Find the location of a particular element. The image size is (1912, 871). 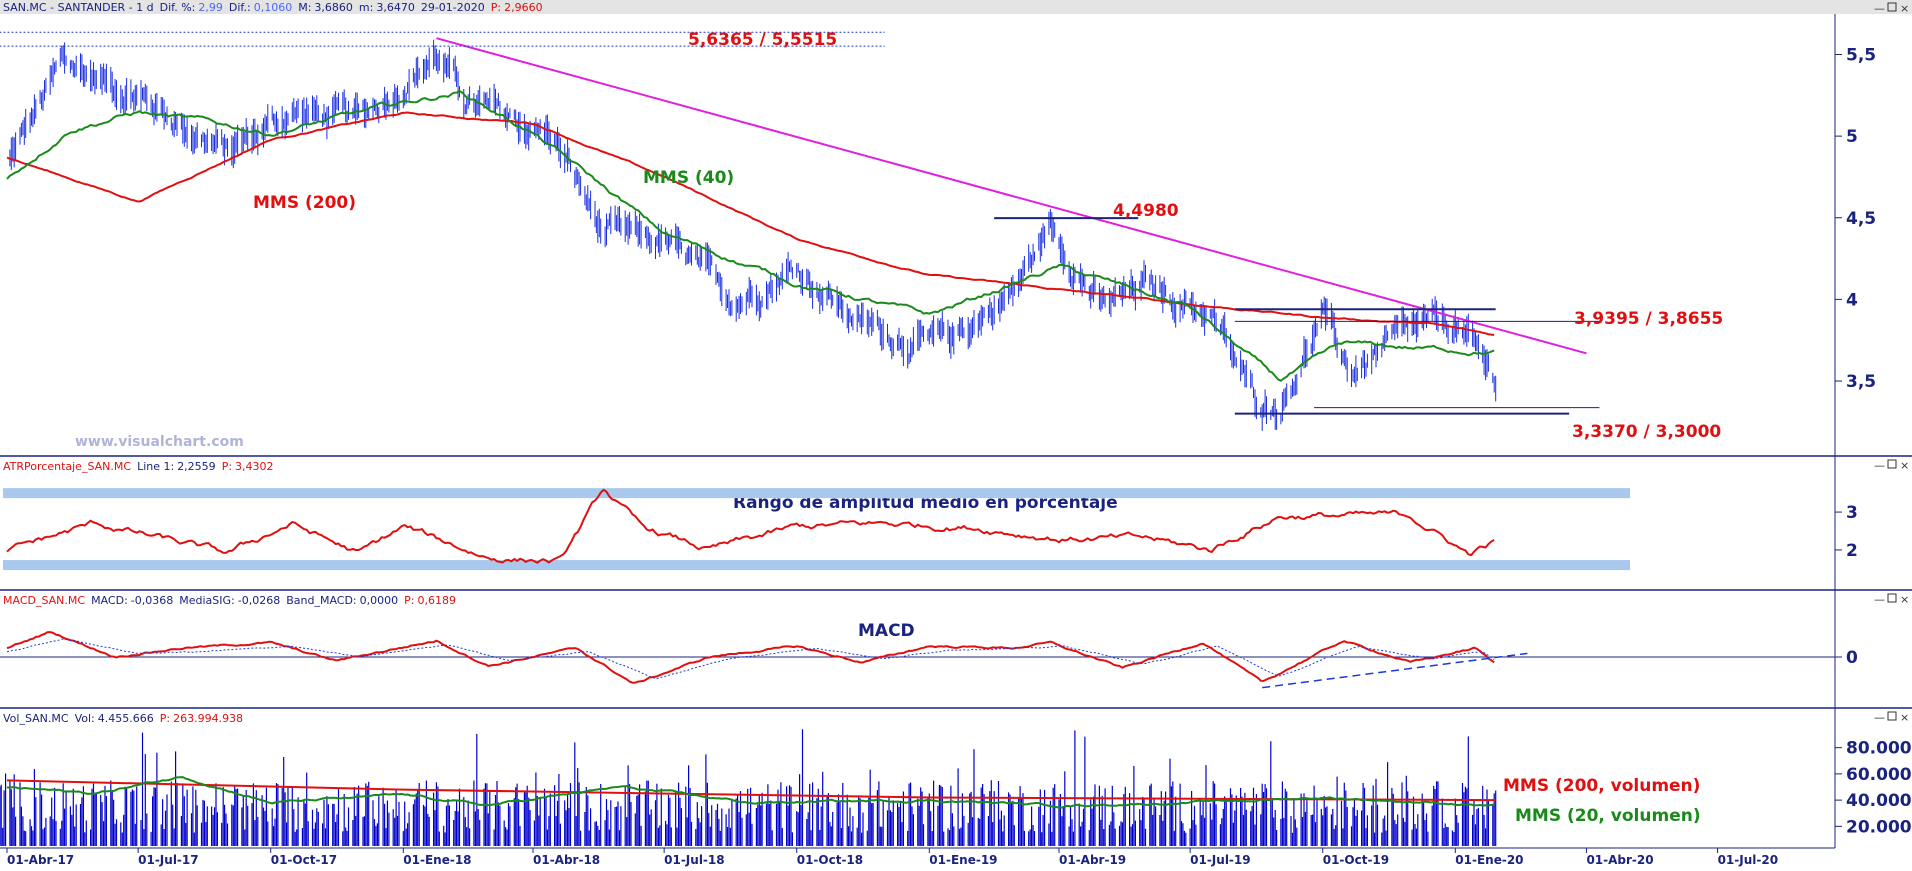

x-tick-label: 01-Oct-19 is located at coordinates (1356, 860).